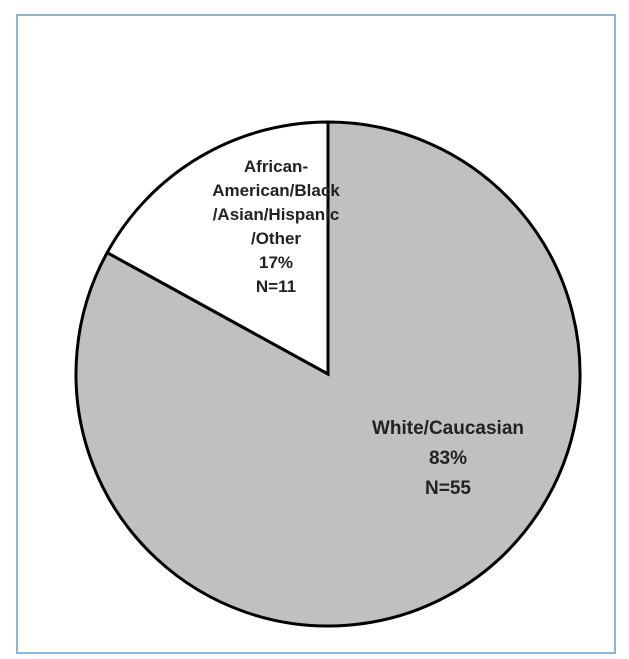 The image size is (629, 659). I want to click on slice-label-1-line-1: American/Black, so click(276, 190).